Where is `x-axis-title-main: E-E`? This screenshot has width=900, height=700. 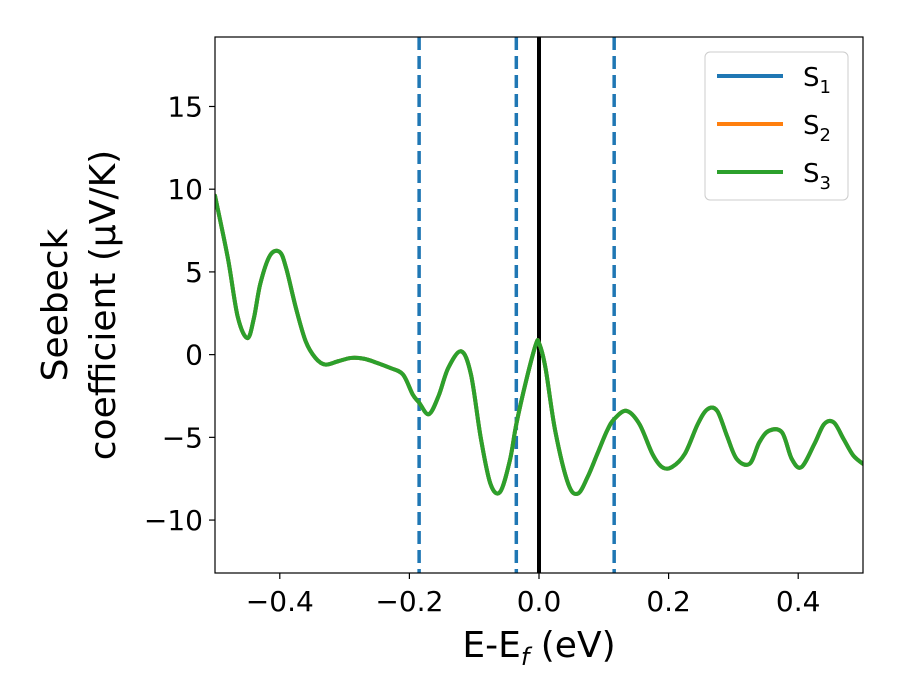 x-axis-title-main: E-E is located at coordinates (491, 645).